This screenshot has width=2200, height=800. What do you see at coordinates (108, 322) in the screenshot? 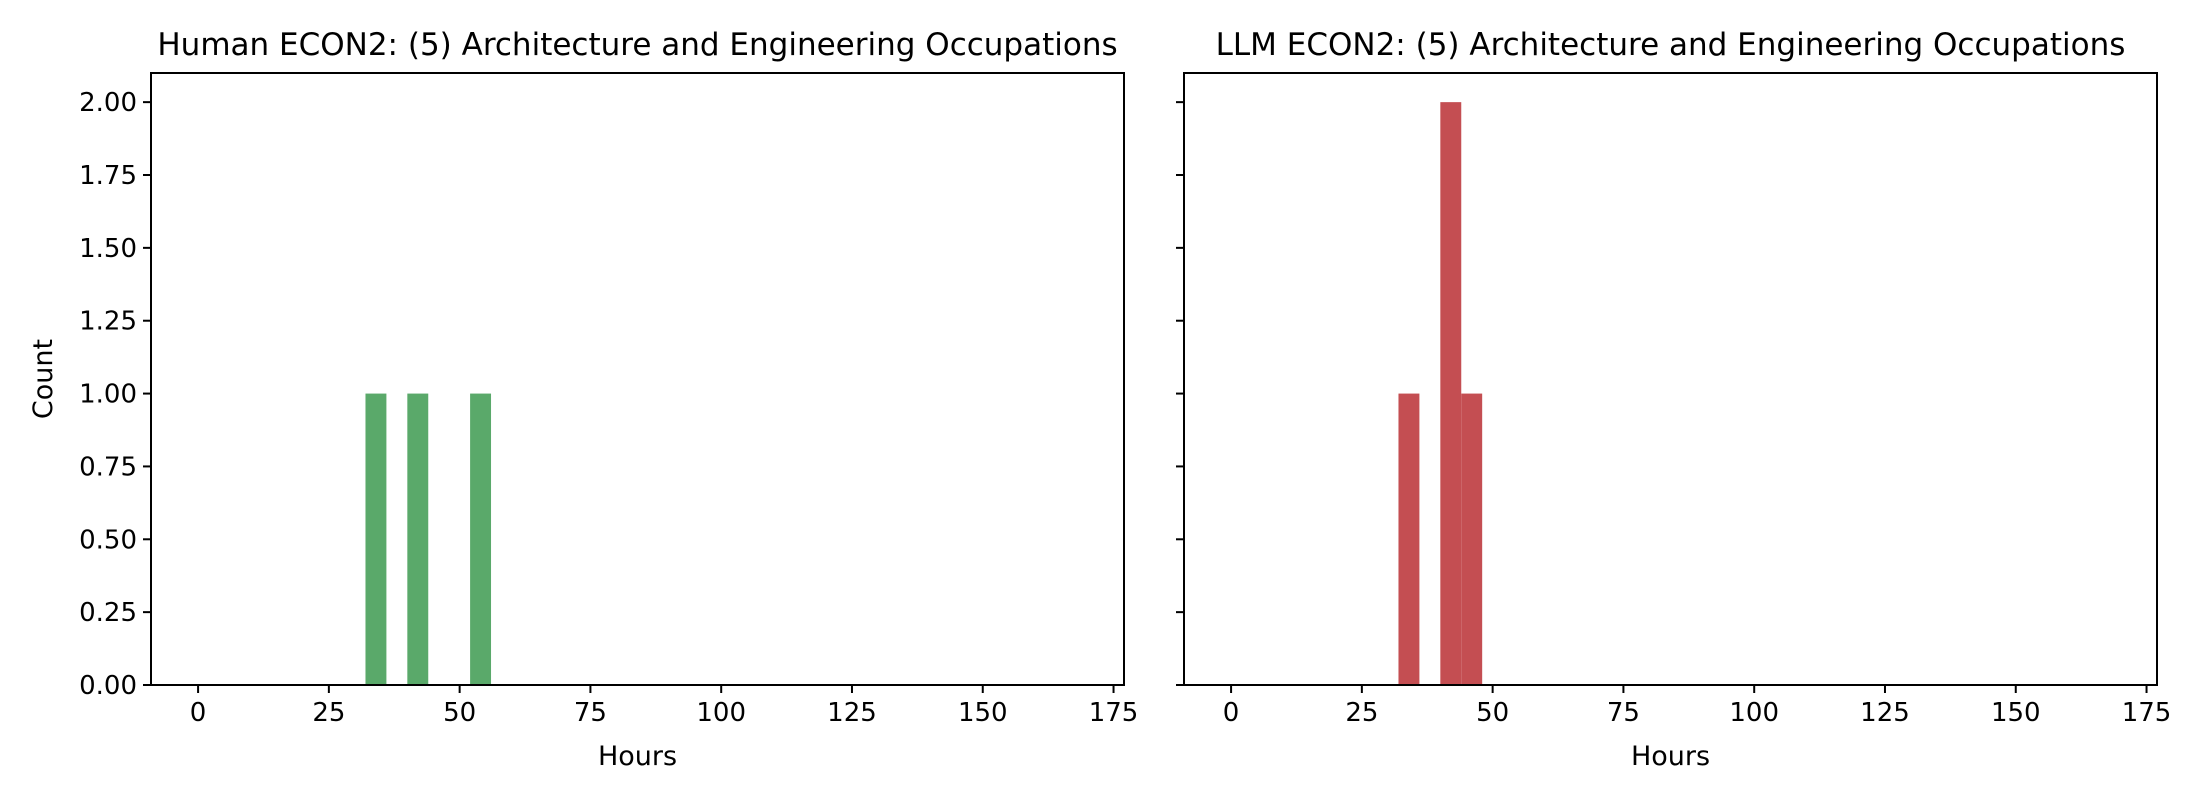
I see `y-tick-label: 1.25` at bounding box center [108, 322].